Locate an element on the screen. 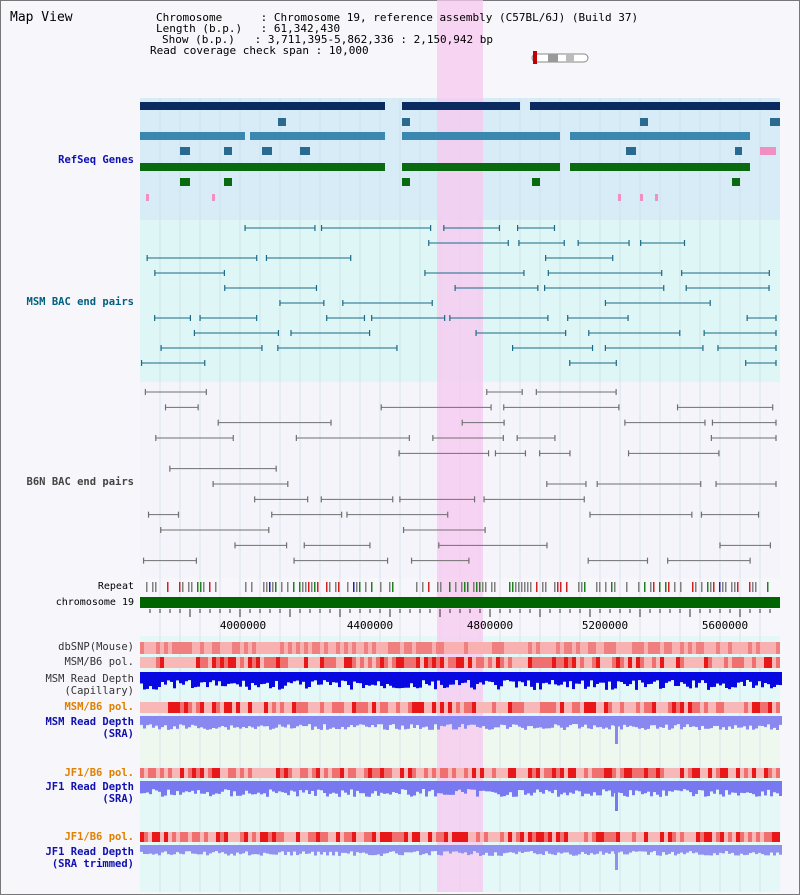  track-label-refseq: RefSeq Genes is located at coordinates (96, 160).